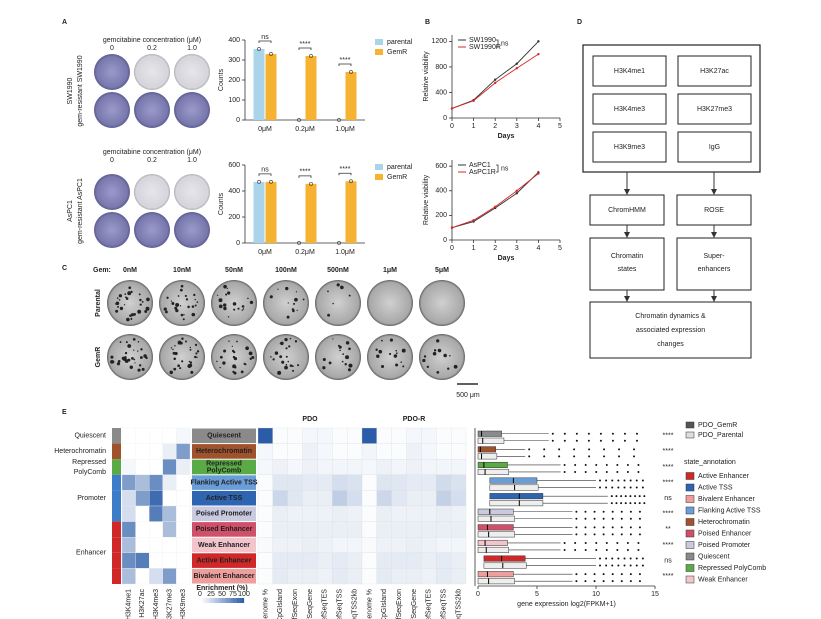 The image size is (821, 619). Describe the element at coordinates (474, 248) in the screenshot. I see `x-tick-label: 1` at that location.